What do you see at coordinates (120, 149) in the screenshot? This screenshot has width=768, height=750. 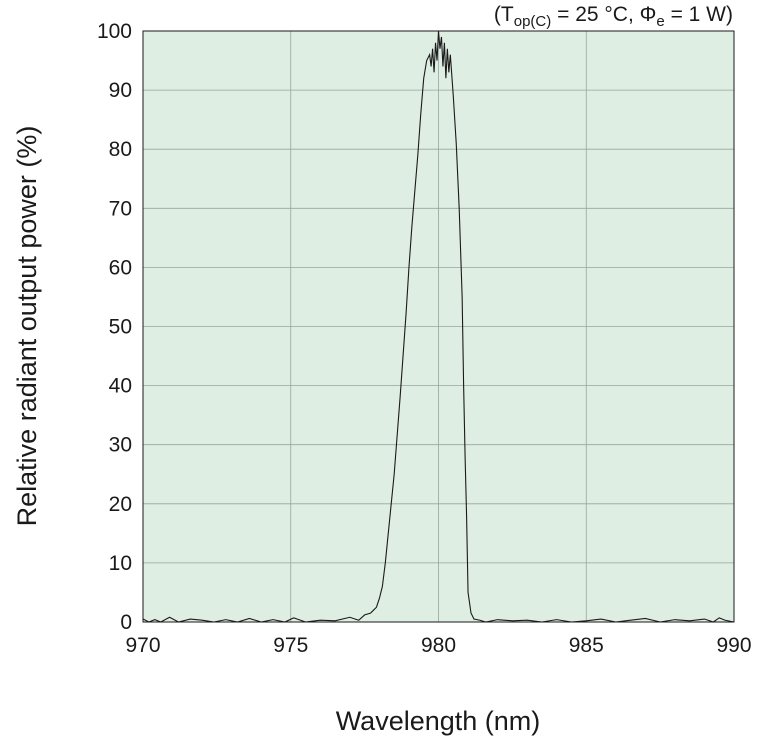 I see `y-tick-label: 80` at bounding box center [120, 149].